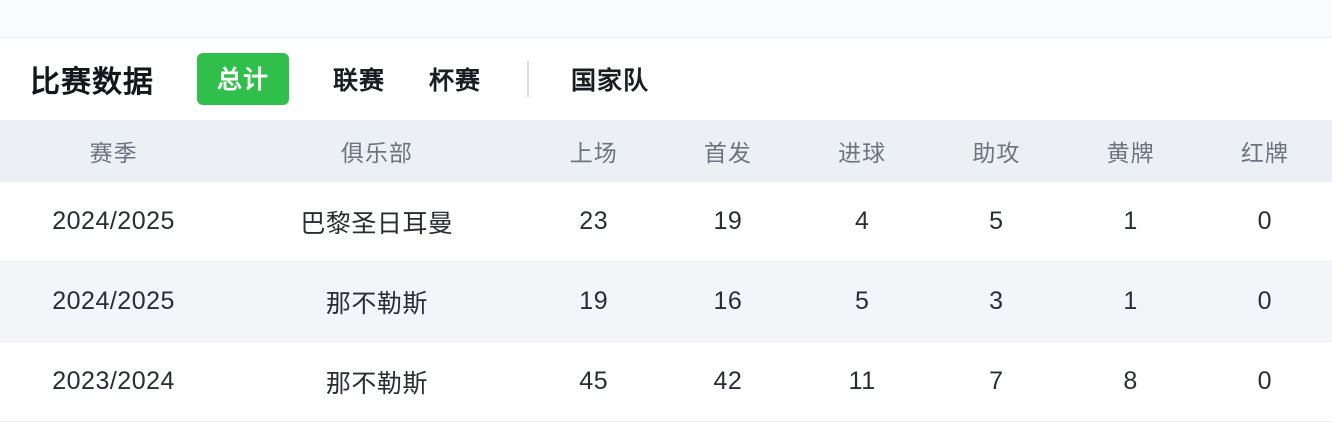 The height and width of the screenshot is (422, 1332). Describe the element at coordinates (728, 222) in the screenshot. I see `cell-starts: 19` at that location.